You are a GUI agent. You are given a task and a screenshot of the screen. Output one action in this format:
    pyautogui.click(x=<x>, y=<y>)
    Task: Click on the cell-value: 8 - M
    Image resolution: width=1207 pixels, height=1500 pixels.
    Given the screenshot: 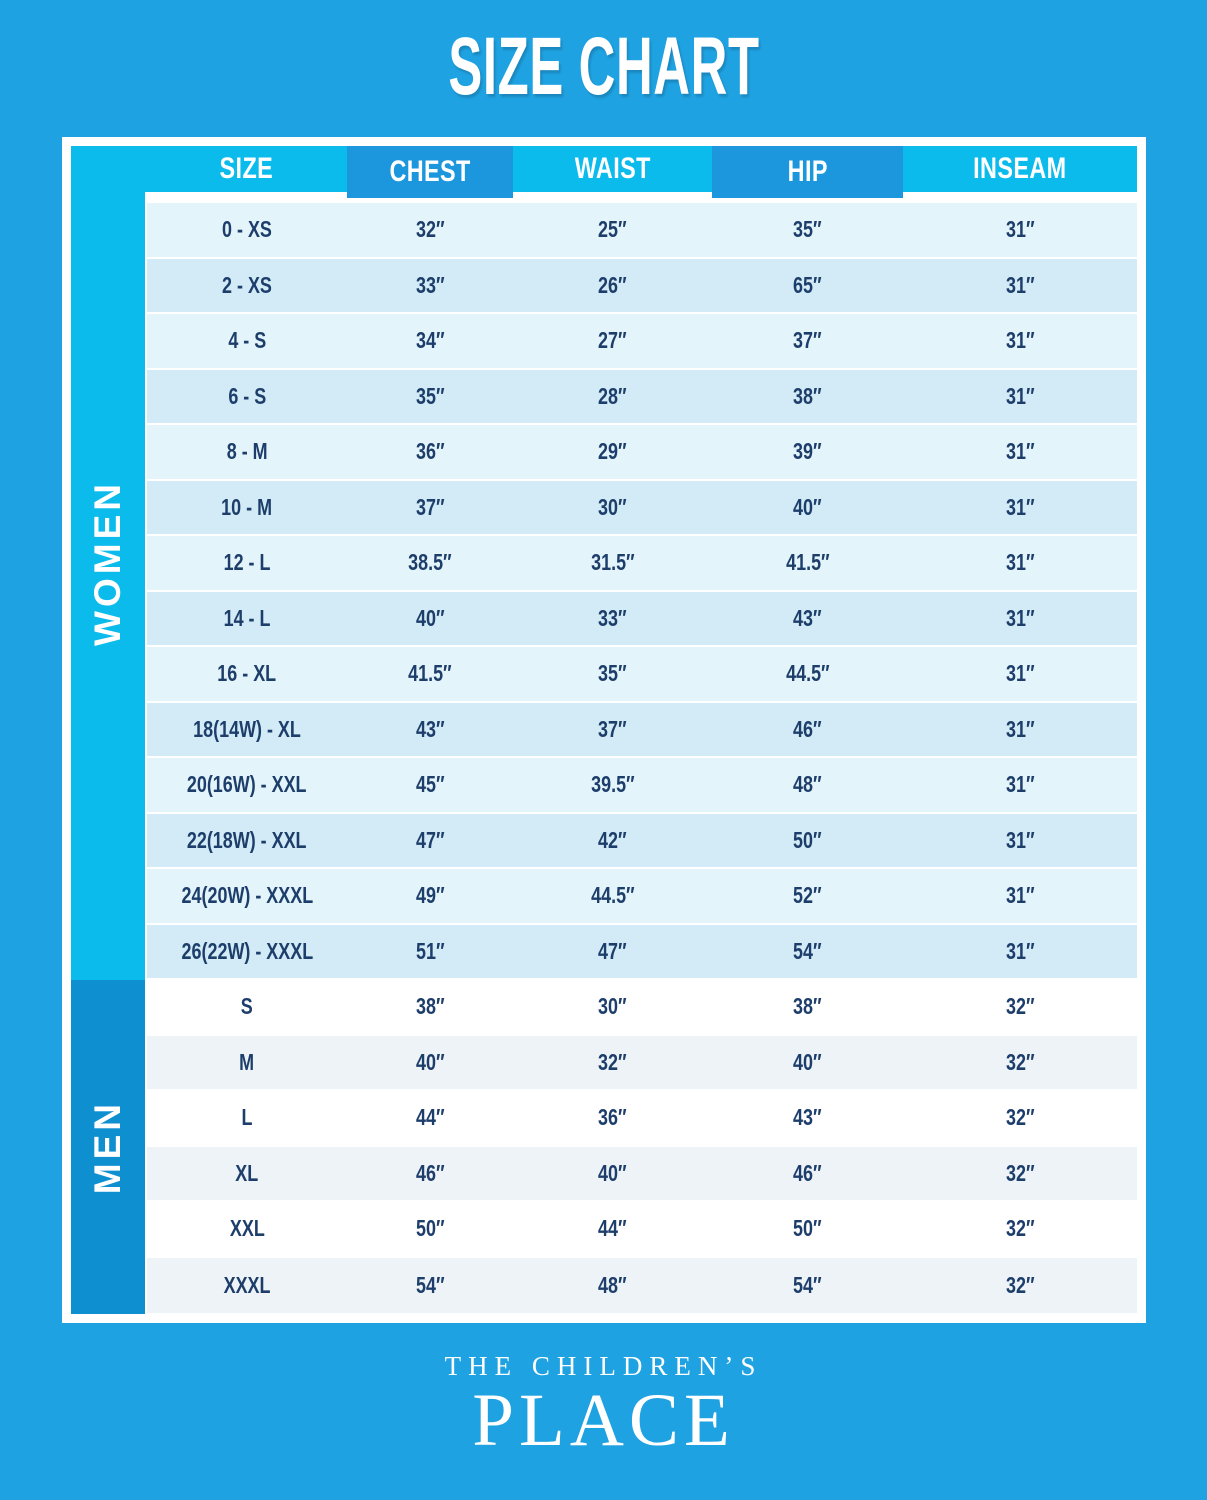 What is the action you would take?
    pyautogui.click(x=247, y=451)
    